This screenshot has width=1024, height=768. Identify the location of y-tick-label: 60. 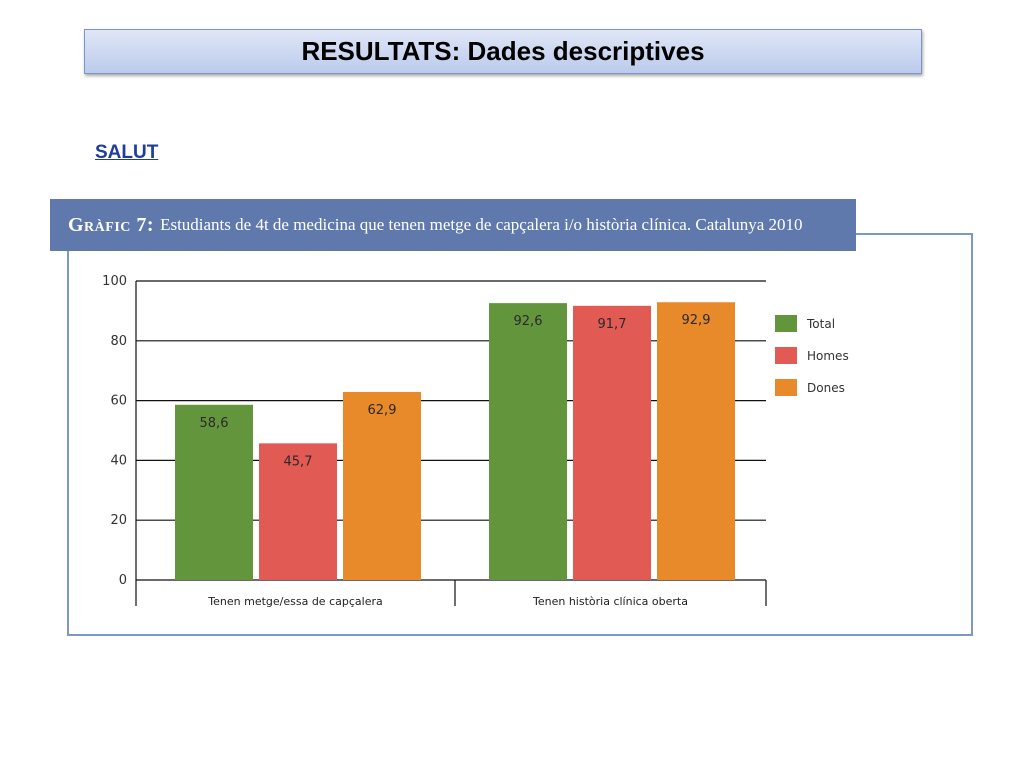
(118, 401).